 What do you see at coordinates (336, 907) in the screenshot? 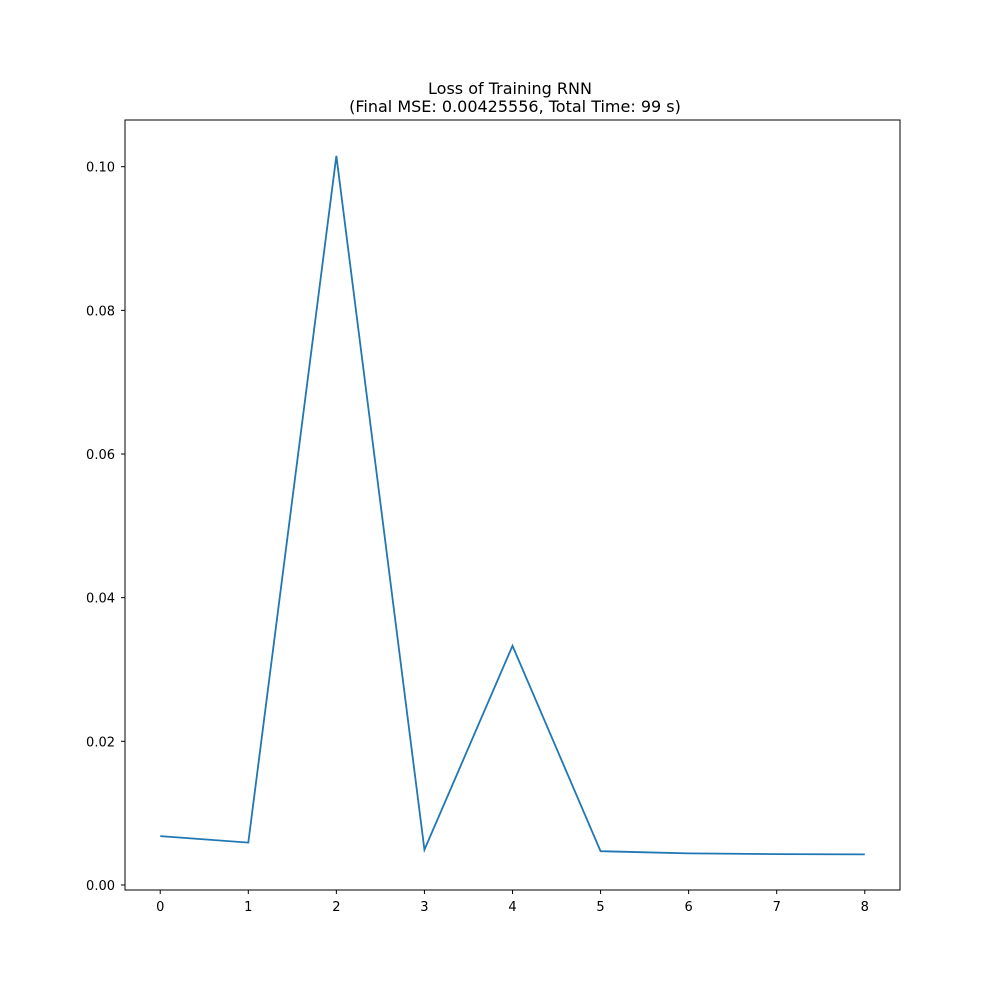
I see `x-tick-label: 2` at bounding box center [336, 907].